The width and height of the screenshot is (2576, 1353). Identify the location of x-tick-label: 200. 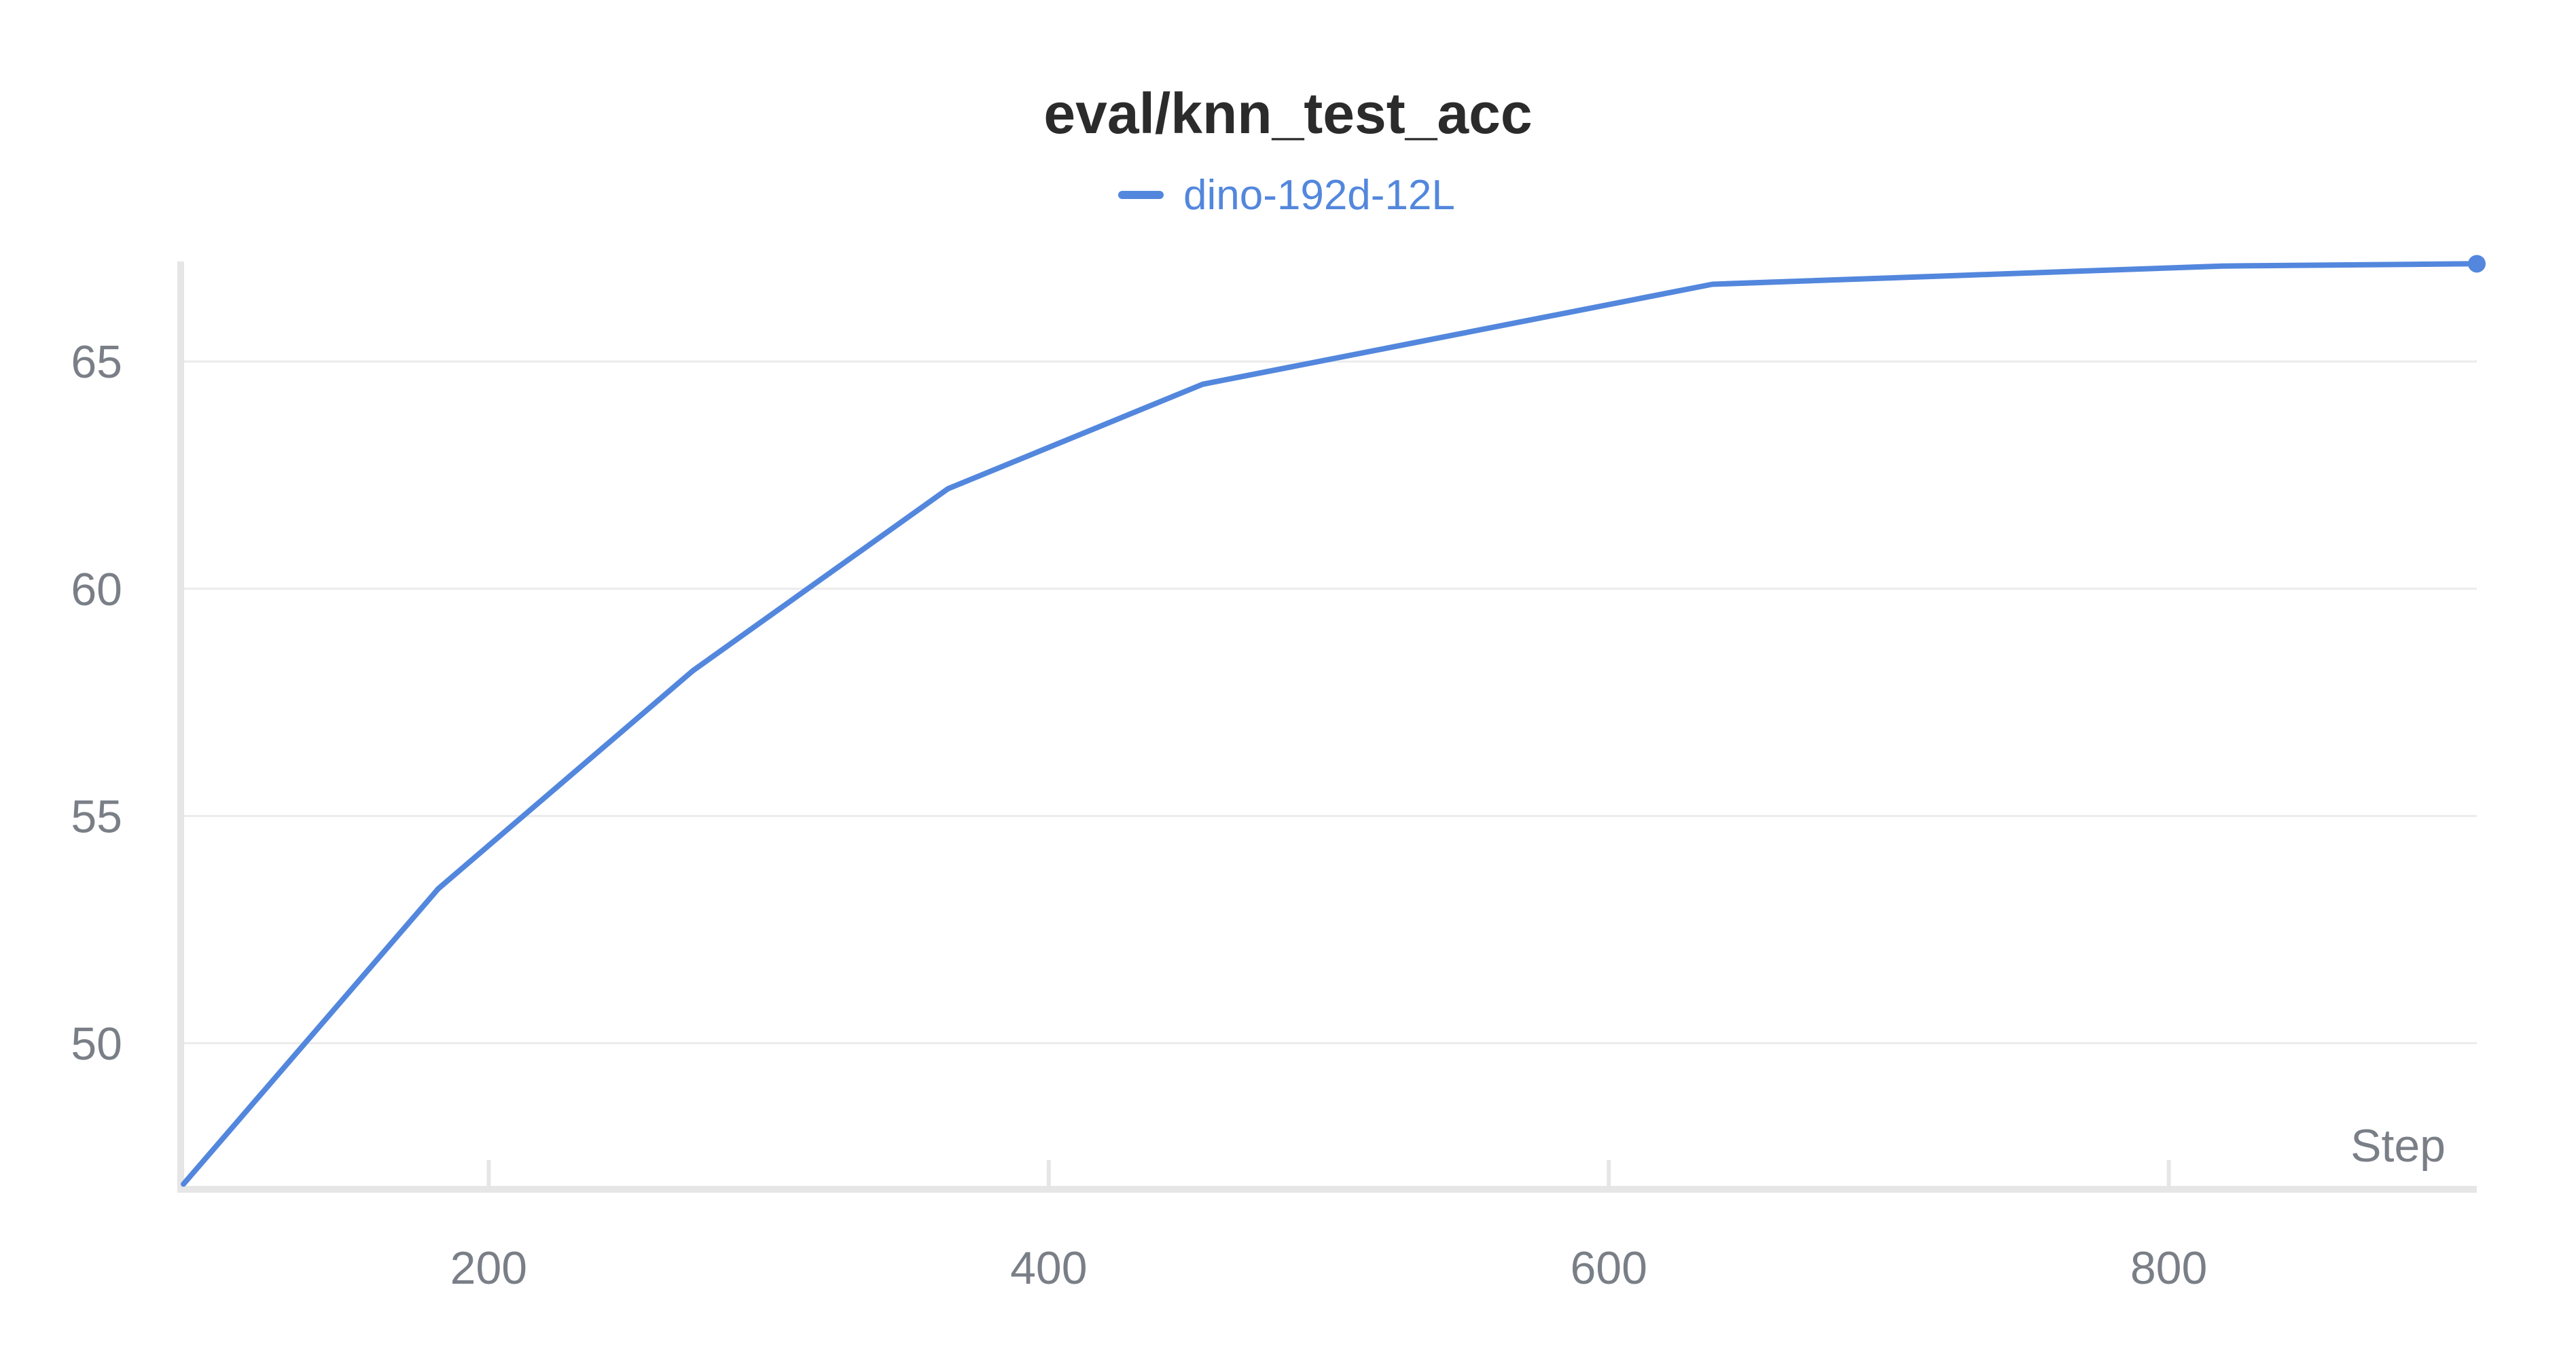
(489, 1268).